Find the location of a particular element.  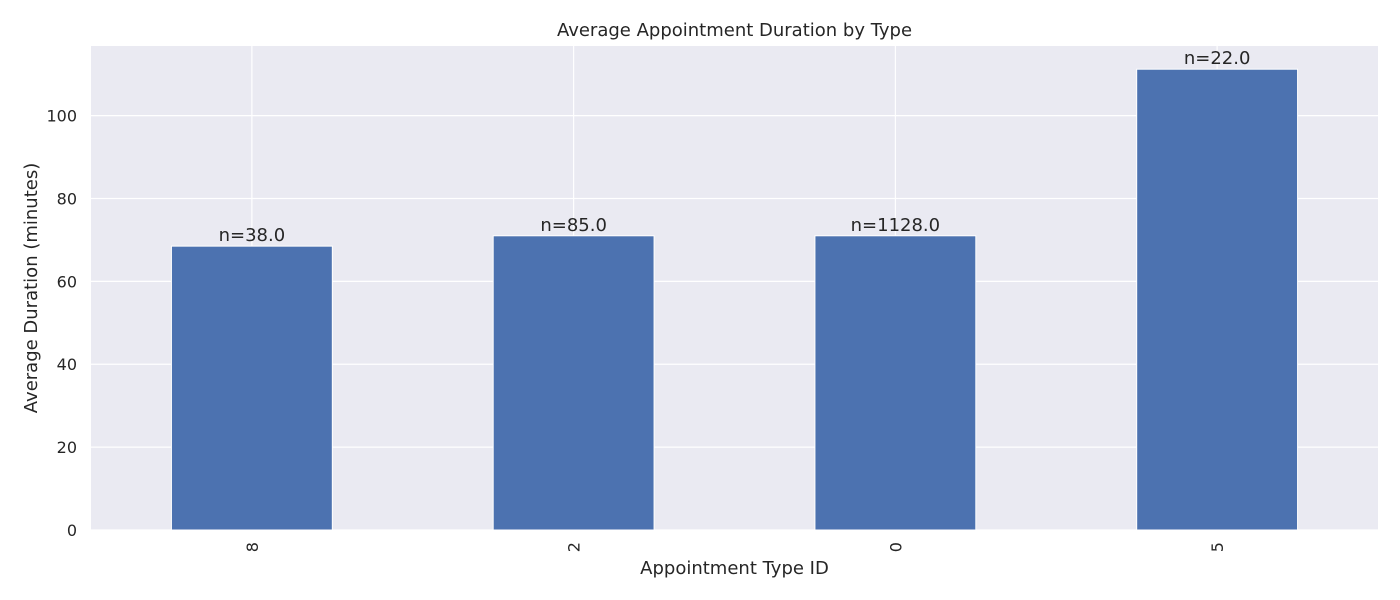

x-tick-label: 5 is located at coordinates (1217, 547).